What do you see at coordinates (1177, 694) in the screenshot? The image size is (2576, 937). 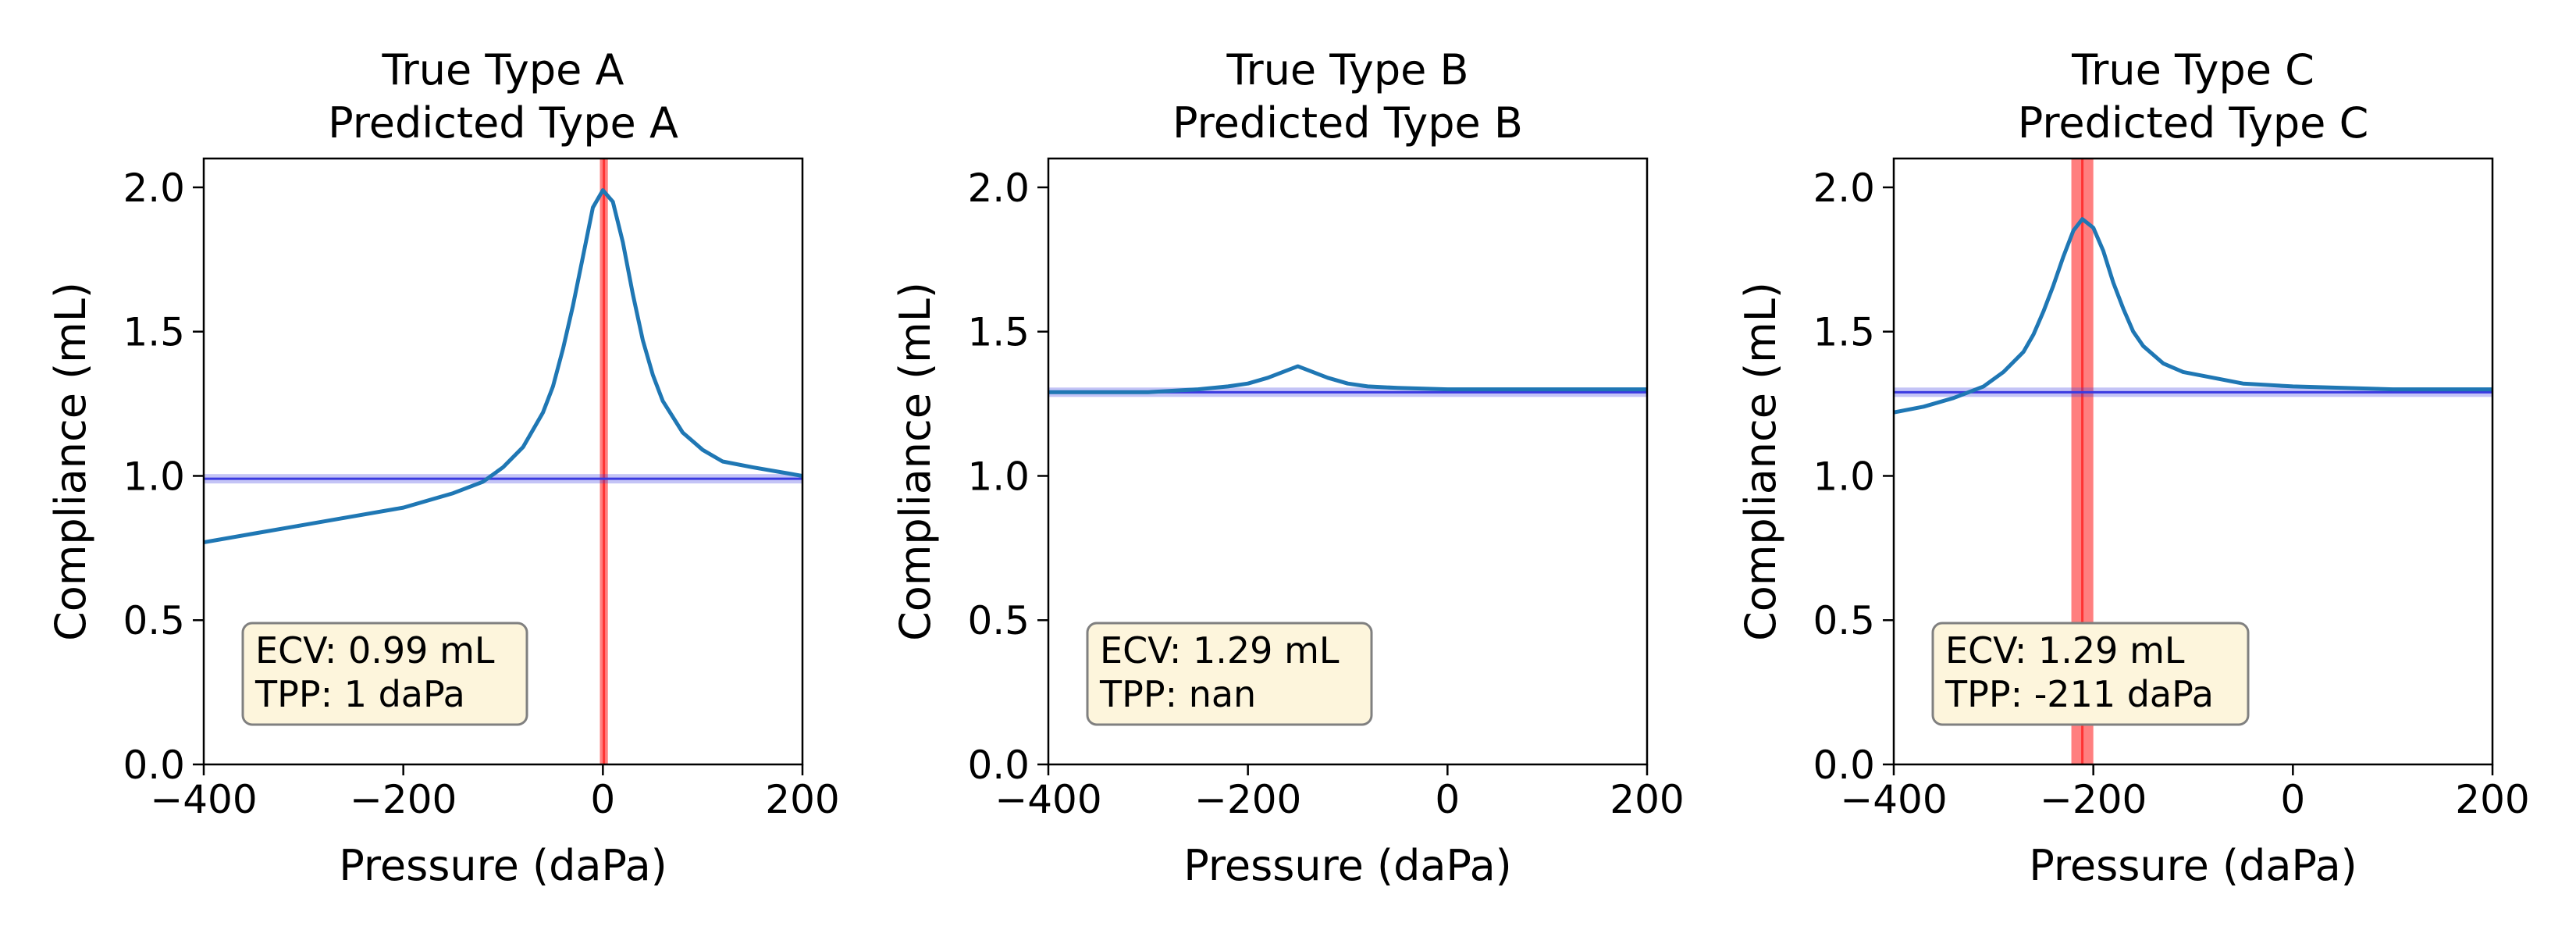 I see `tpp-text: TPP: nan` at bounding box center [1177, 694].